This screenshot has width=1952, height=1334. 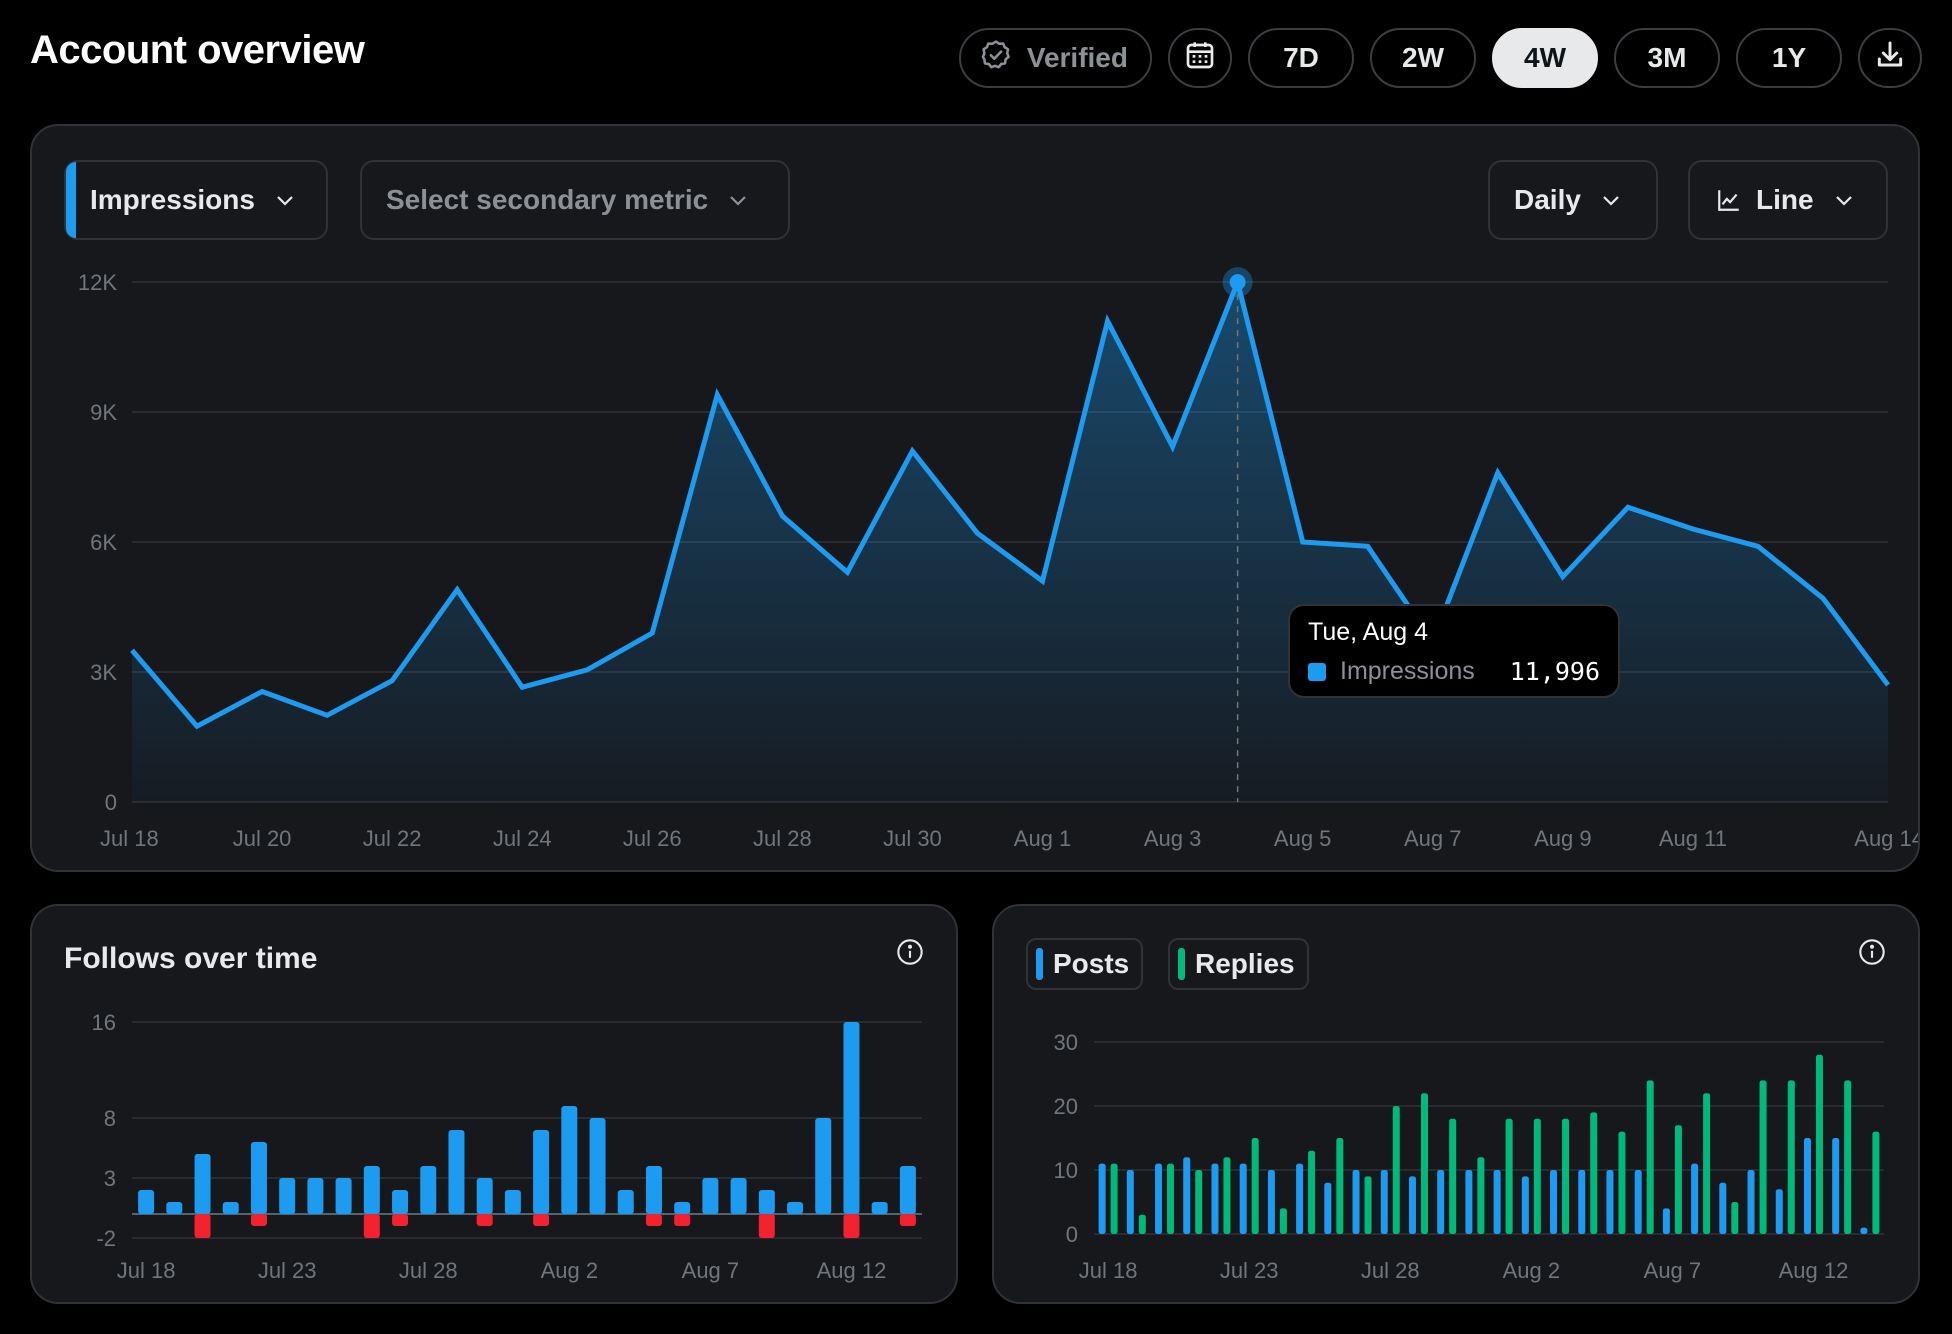 What do you see at coordinates (110, 1118) in the screenshot?
I see `y-tick-label: 8` at bounding box center [110, 1118].